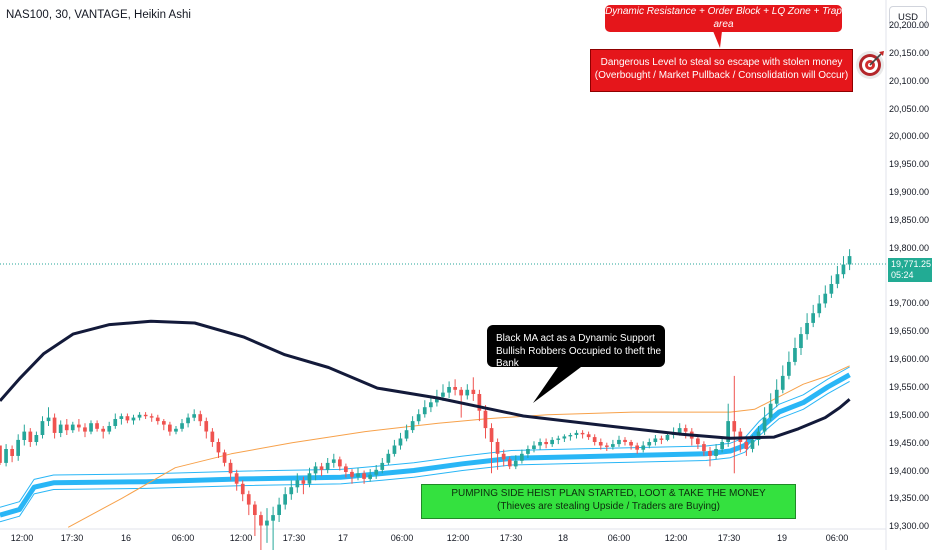 The image size is (932, 550). What do you see at coordinates (909, 442) in the screenshot?
I see `price-tick-label: 19,450.00` at bounding box center [909, 442].